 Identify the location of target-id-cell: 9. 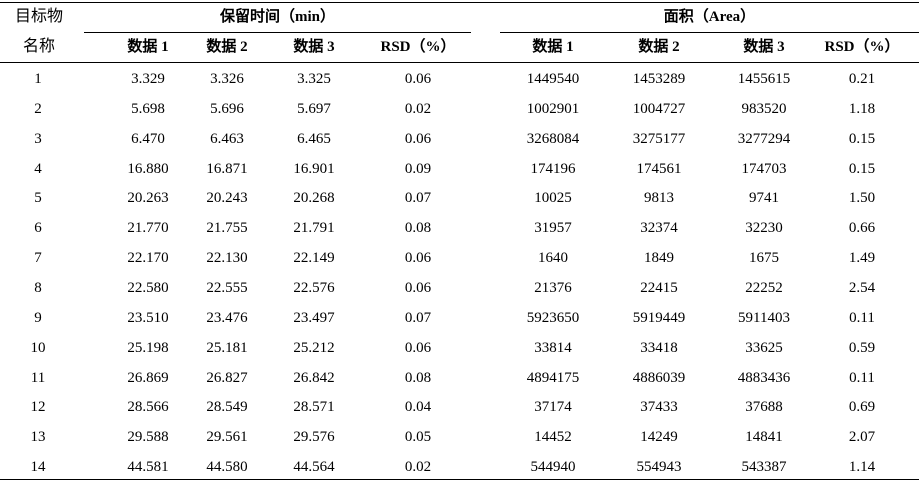
(38, 317).